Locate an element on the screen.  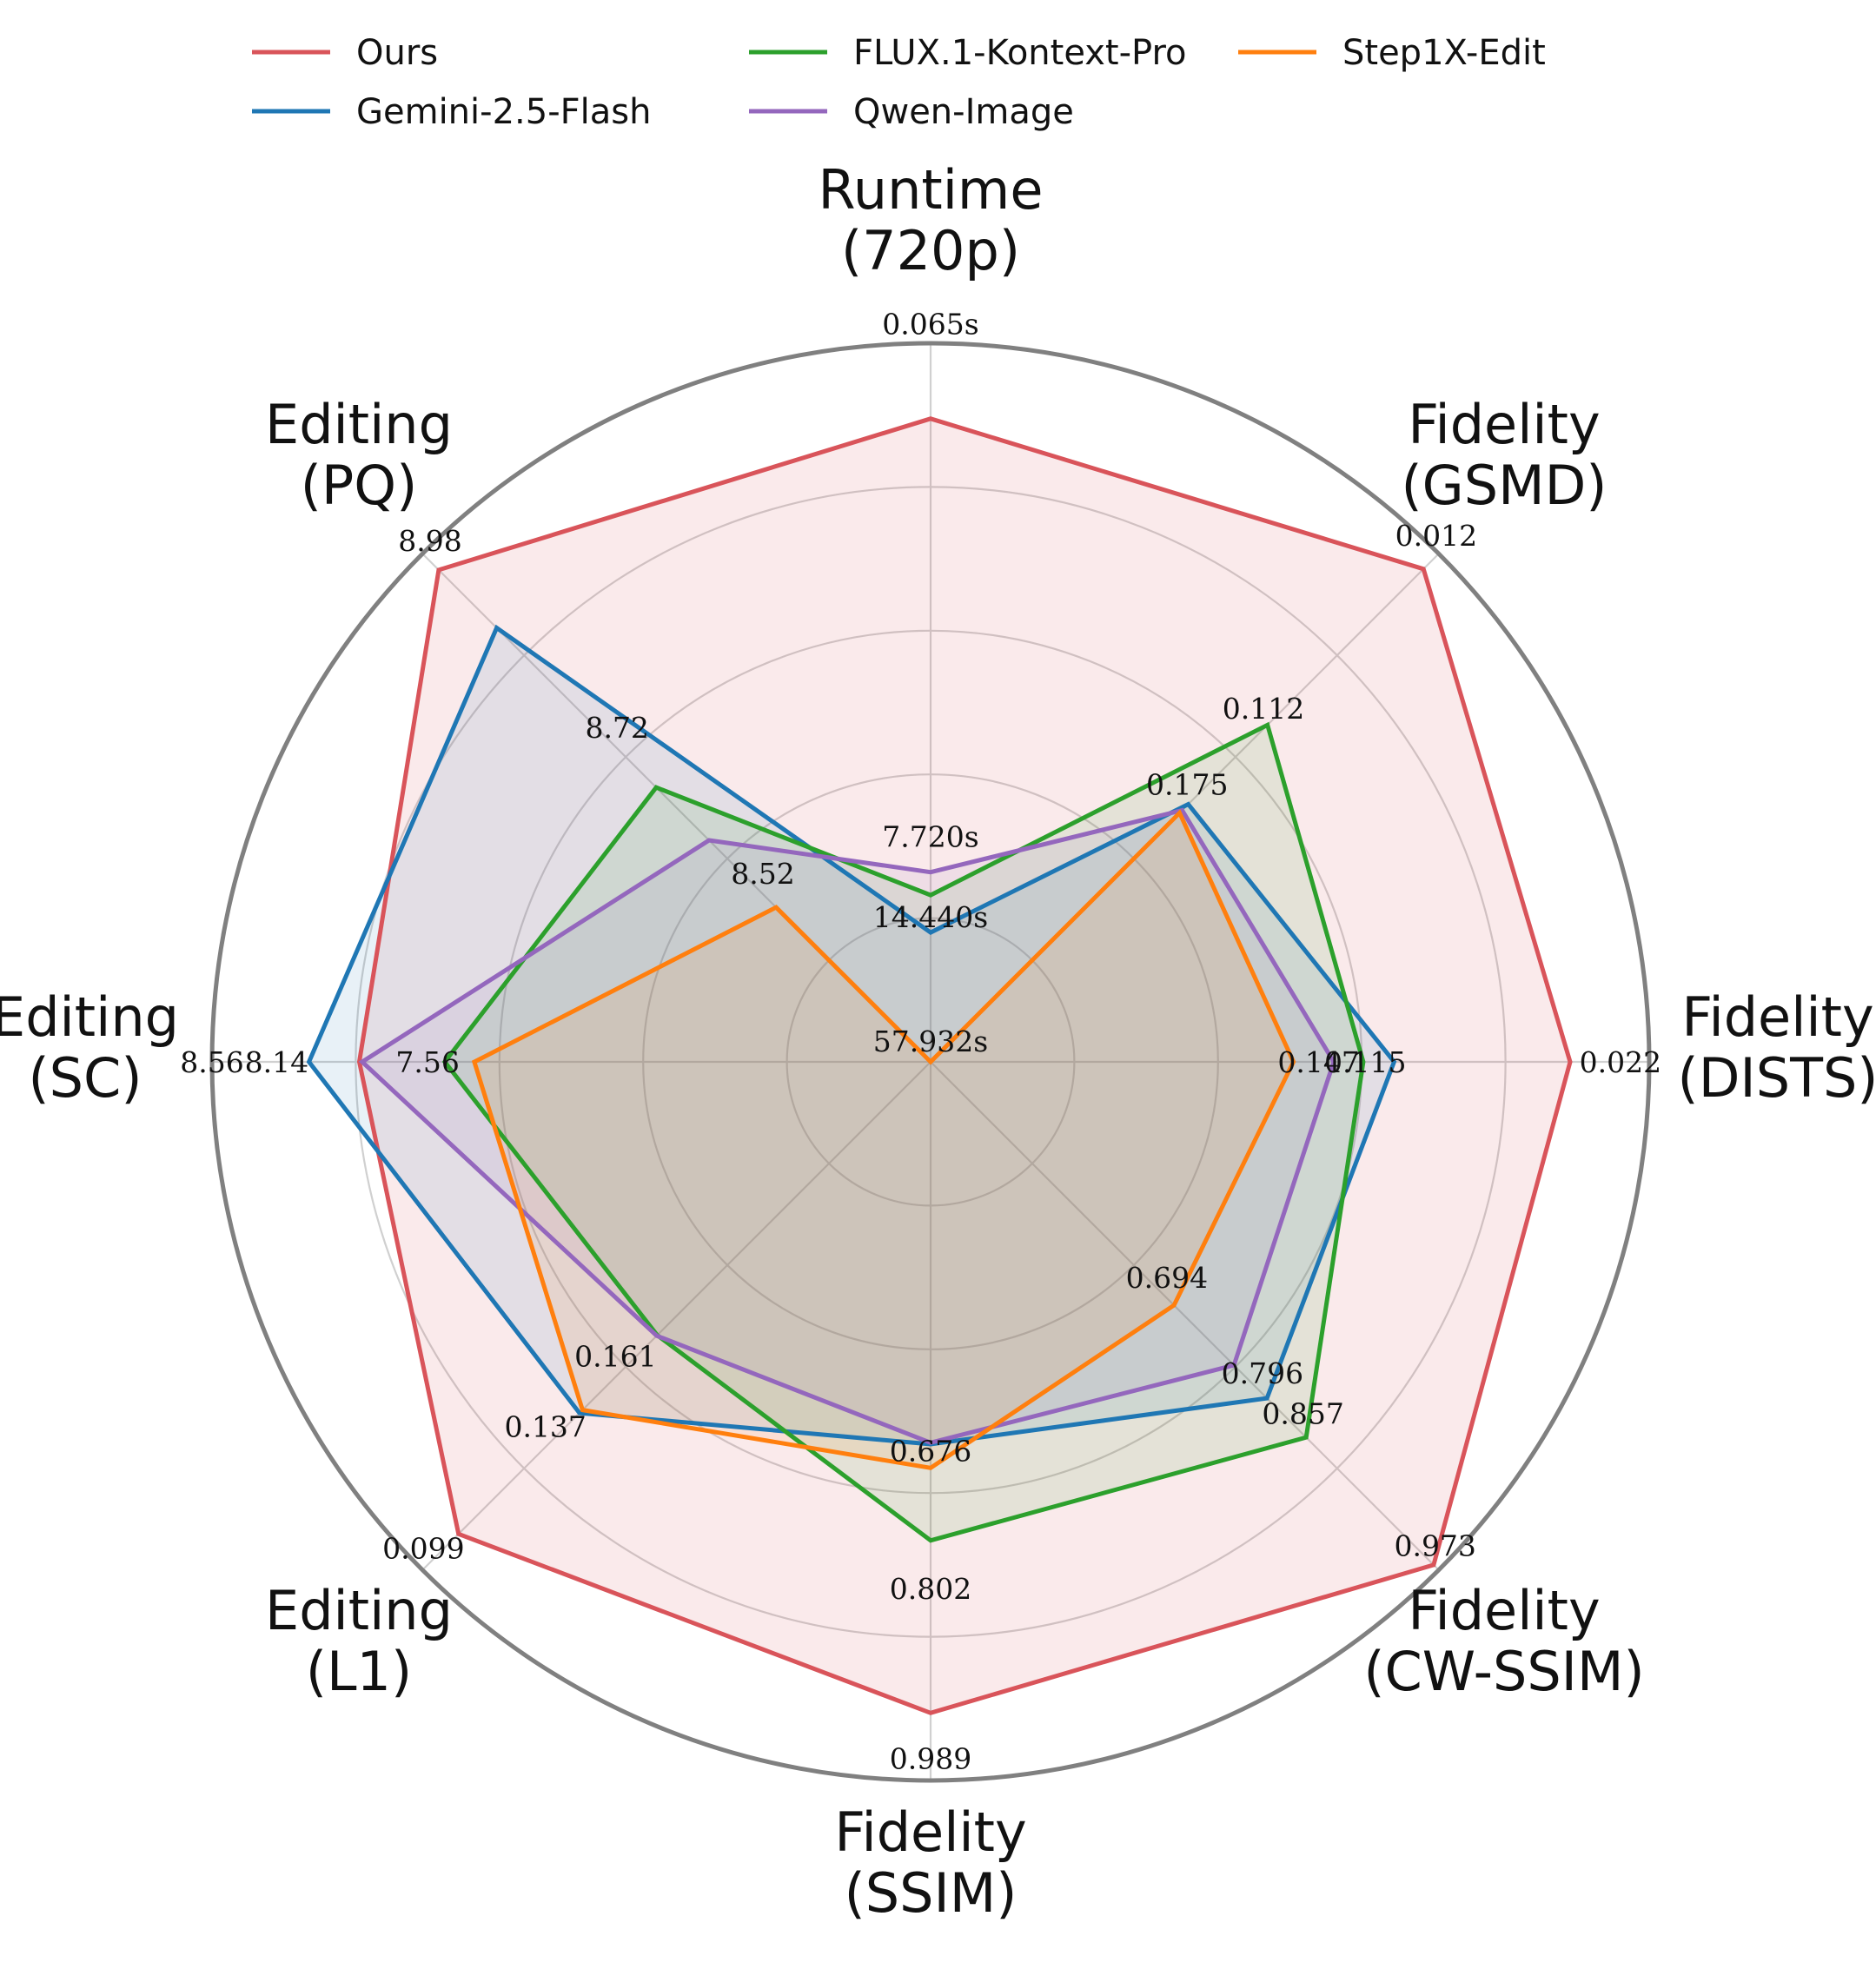
tick-label: 8.72 is located at coordinates (617, 728).